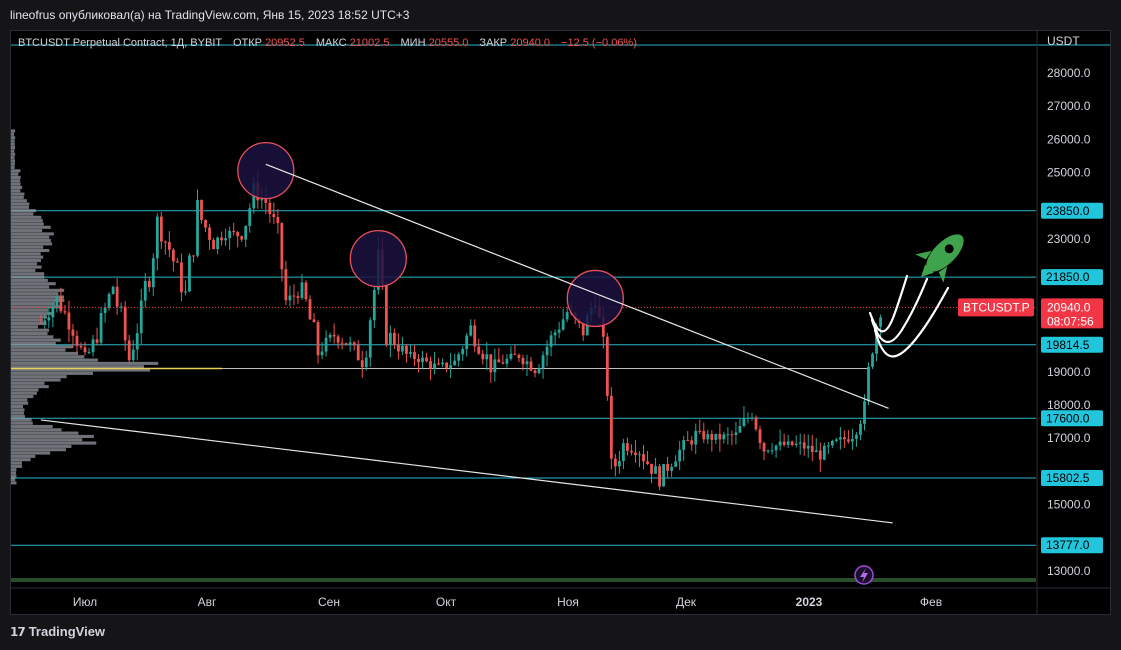 The height and width of the screenshot is (650, 1121). I want to click on symbol-badge-label: BTCUSDT.P, so click(996, 307).